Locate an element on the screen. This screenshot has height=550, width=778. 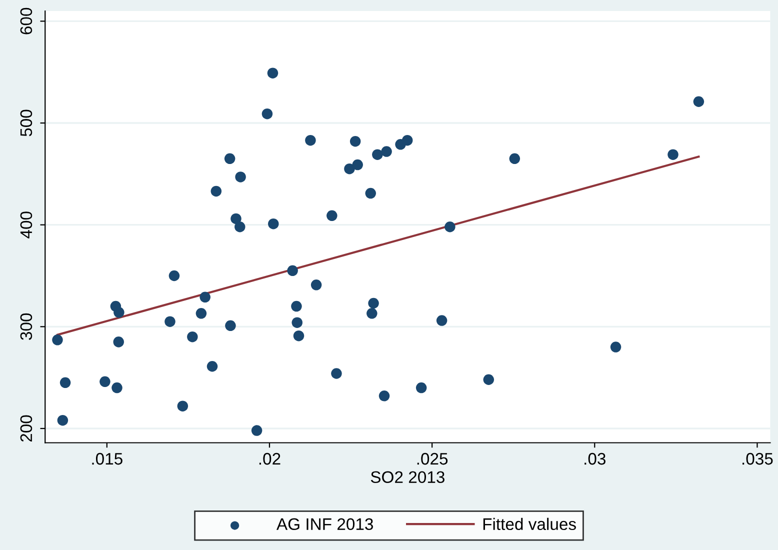
y-tick-label: 500 is located at coordinates (26, 123).